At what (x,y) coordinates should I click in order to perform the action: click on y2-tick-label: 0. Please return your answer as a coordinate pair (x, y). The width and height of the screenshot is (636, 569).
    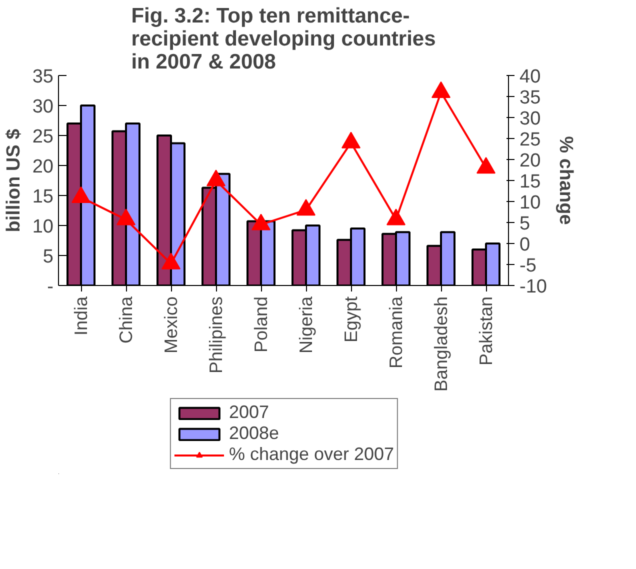
    Looking at the image, I should click on (525, 245).